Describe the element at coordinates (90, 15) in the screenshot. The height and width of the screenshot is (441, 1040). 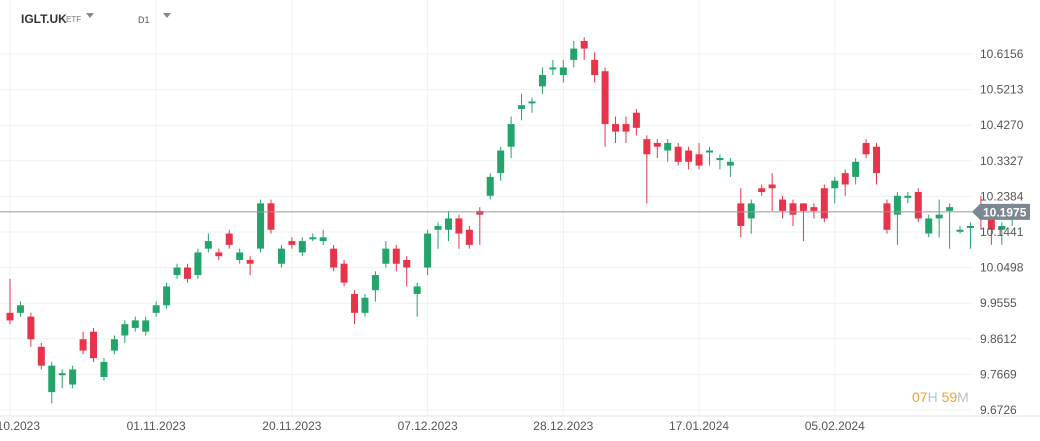
I see `symbol-dropdown-icon` at that location.